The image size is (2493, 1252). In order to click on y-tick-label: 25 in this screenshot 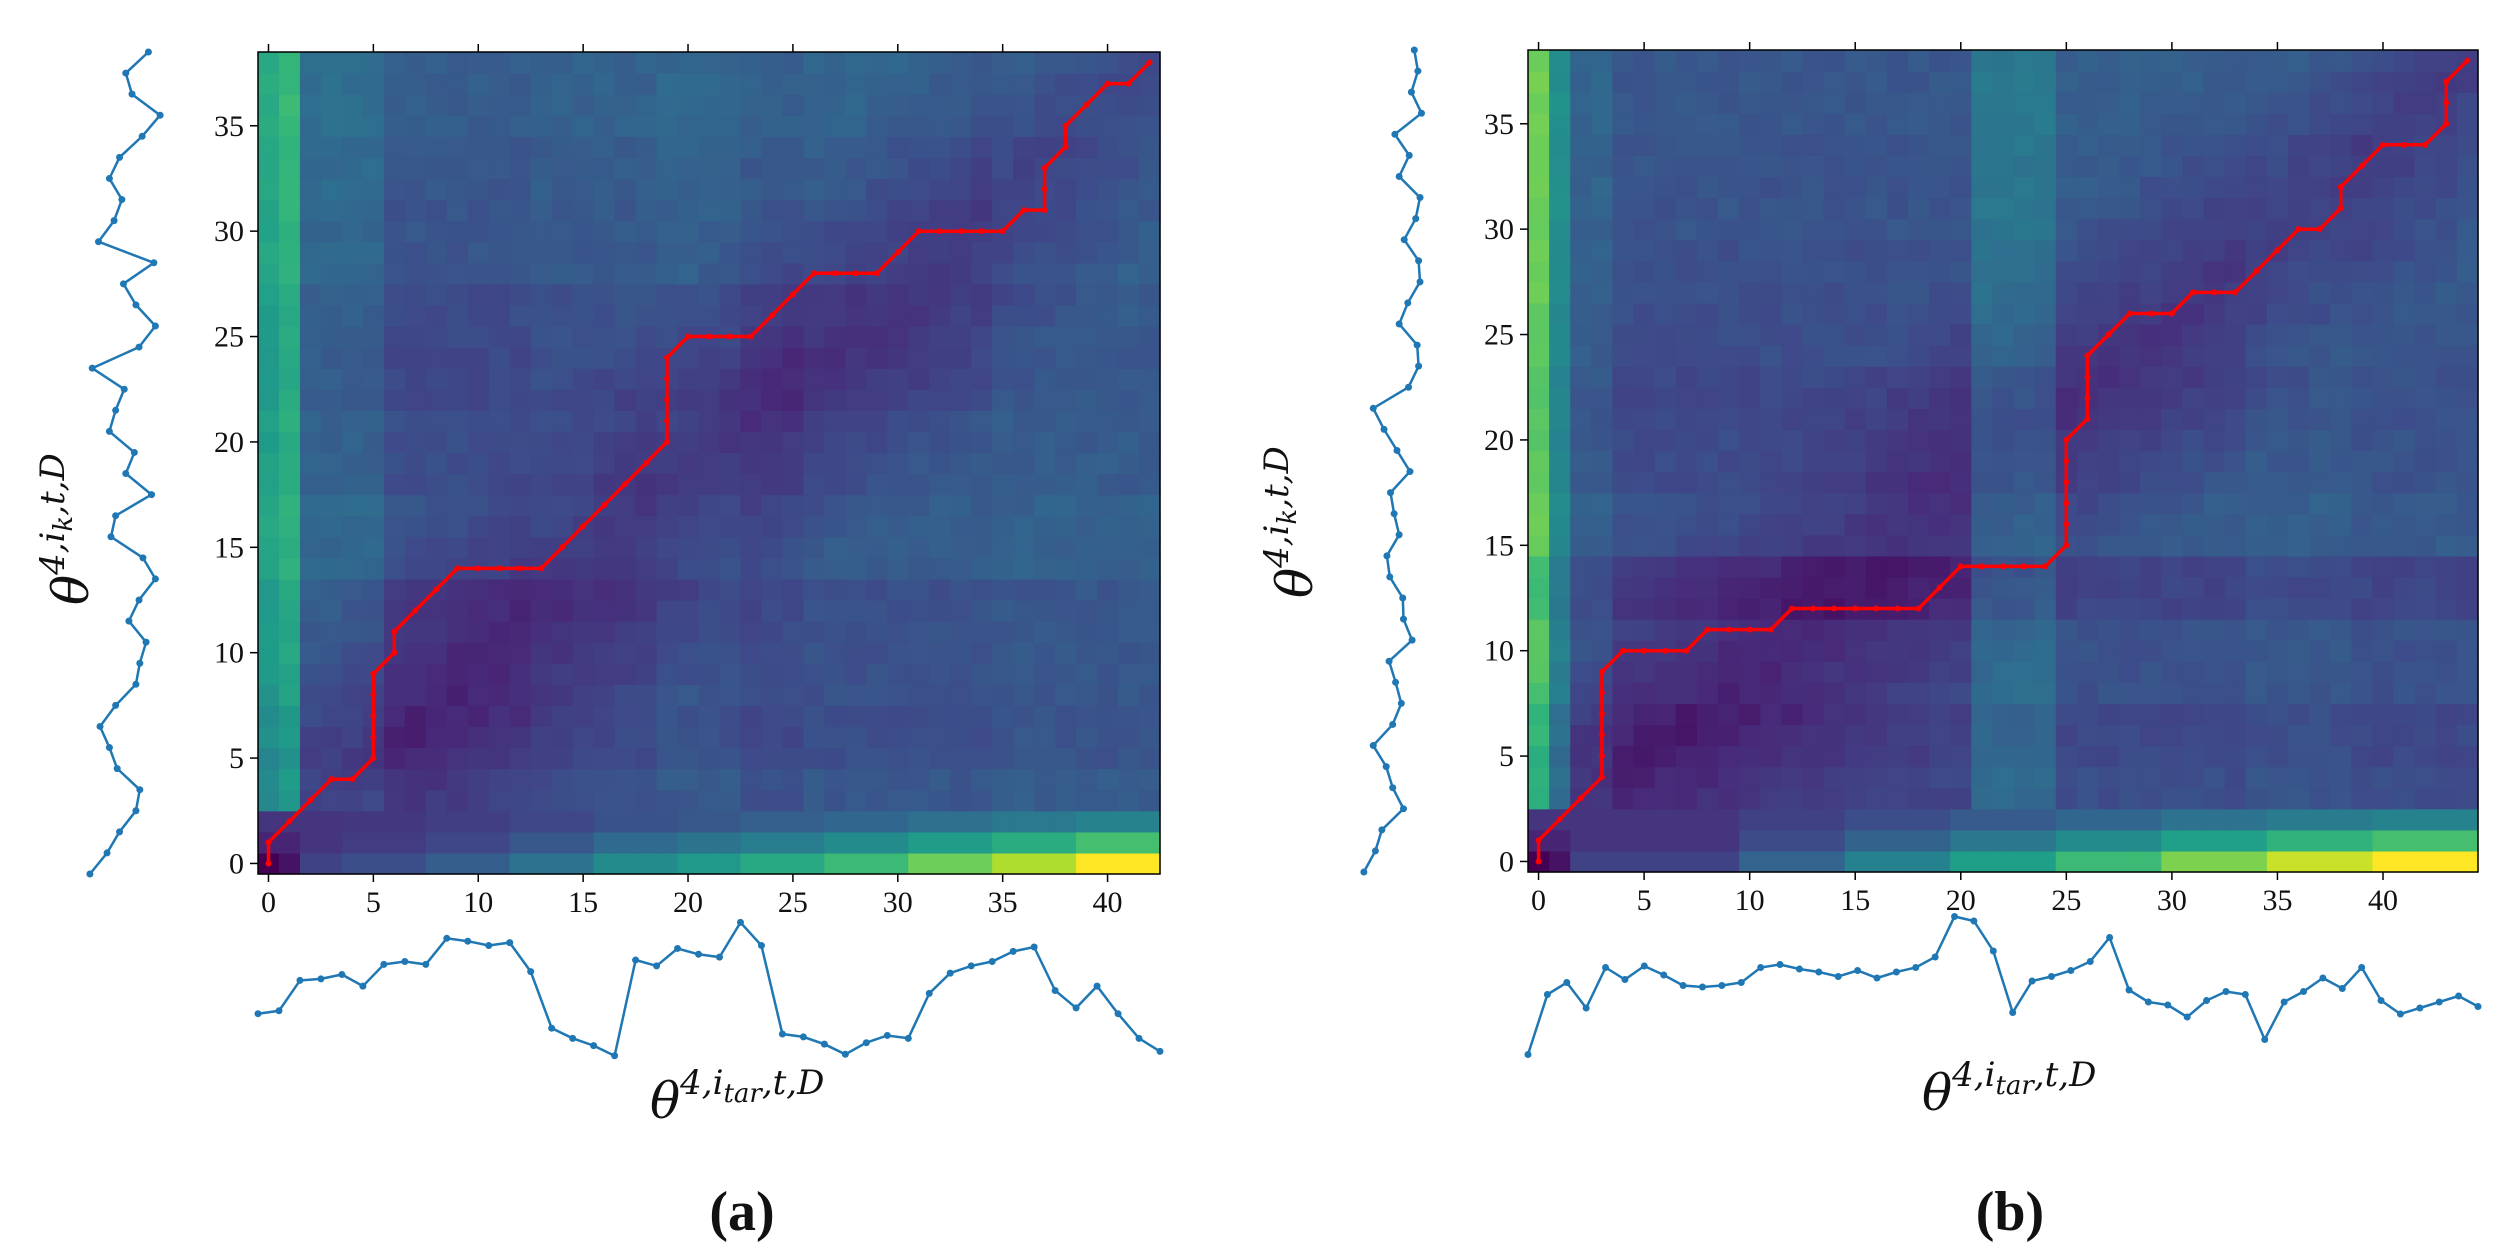, I will do `click(1499, 335)`.